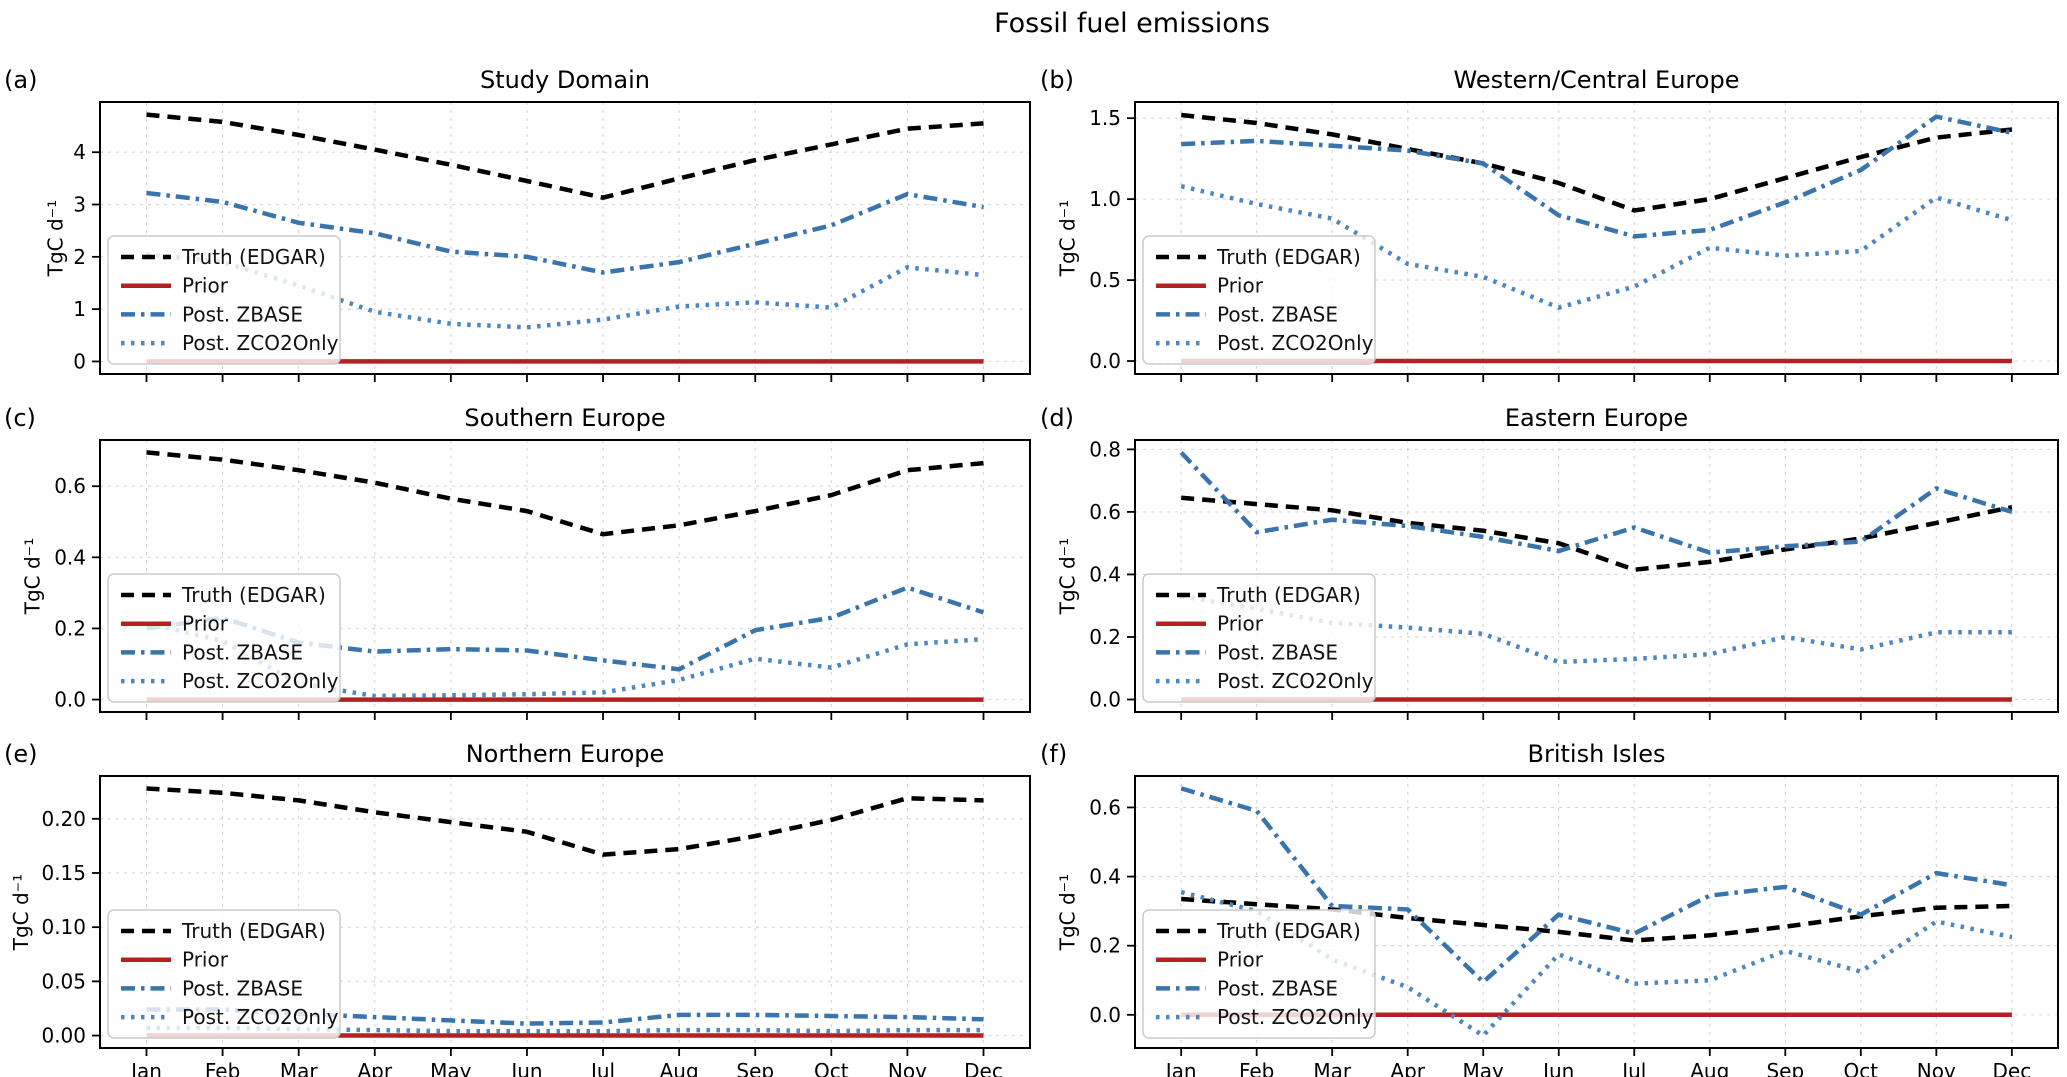 Image resolution: width=2067 pixels, height=1077 pixels. What do you see at coordinates (79, 205) in the screenshot?
I see `y-tick-label: 3` at bounding box center [79, 205].